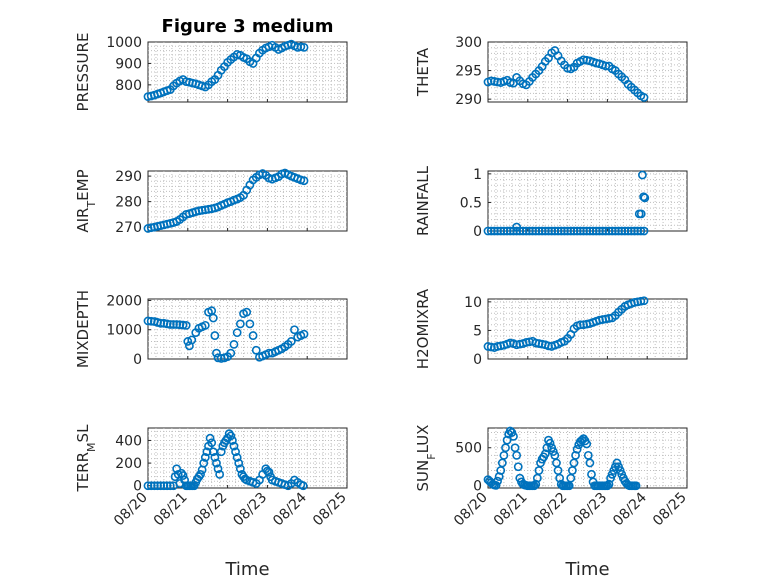 This screenshot has width=778, height=583. I want to click on y-axis-label: TERRMSL, so click(86, 458).